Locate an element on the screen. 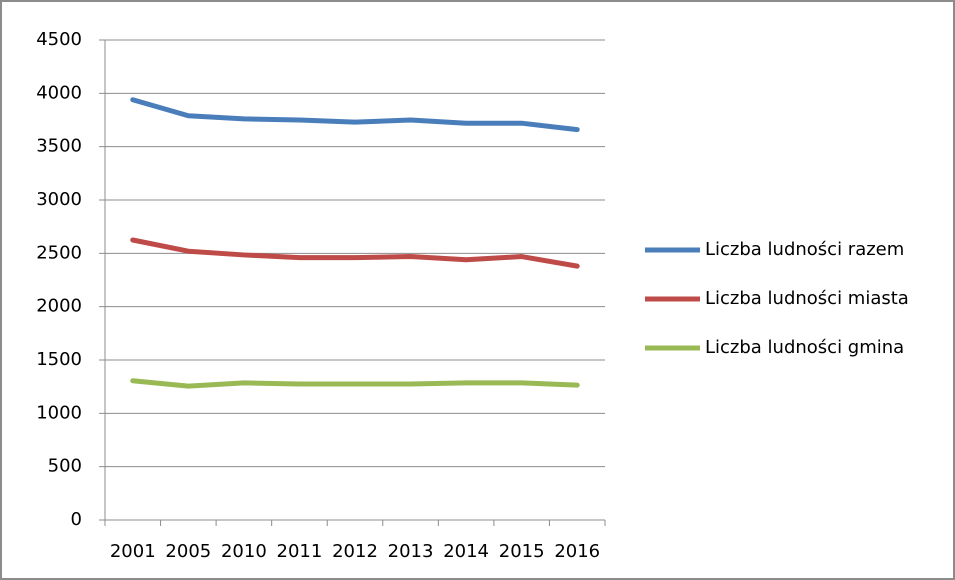 Image resolution: width=955 pixels, height=580 pixels. x-tick-label: 2012 is located at coordinates (355, 551).